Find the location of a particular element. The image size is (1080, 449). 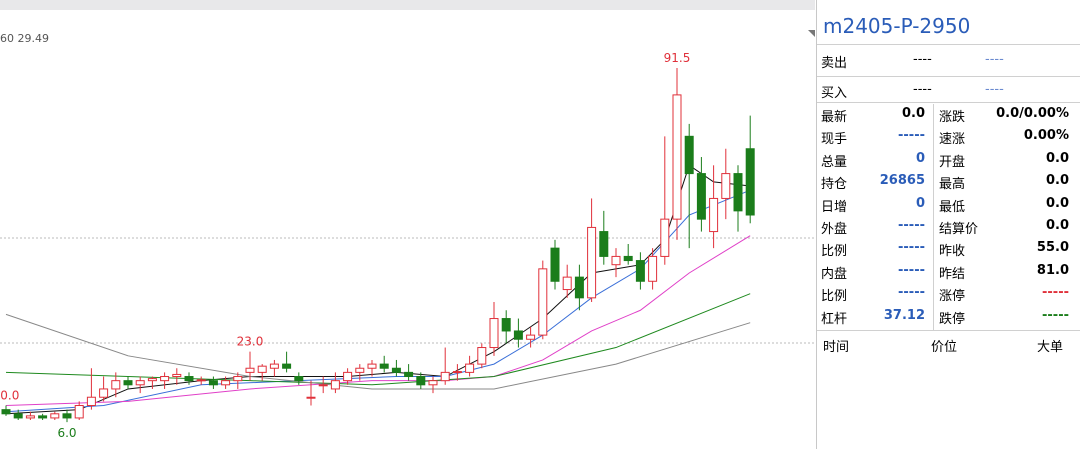

buy-price: ---- is located at coordinates (922, 89).